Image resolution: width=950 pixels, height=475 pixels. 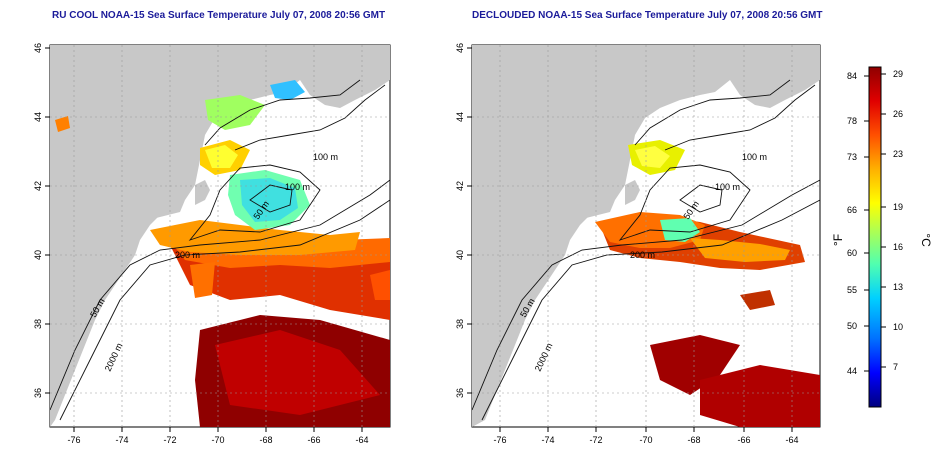 What do you see at coordinates (499, 440) in the screenshot?
I see `right-x-tick: -76` at bounding box center [499, 440].